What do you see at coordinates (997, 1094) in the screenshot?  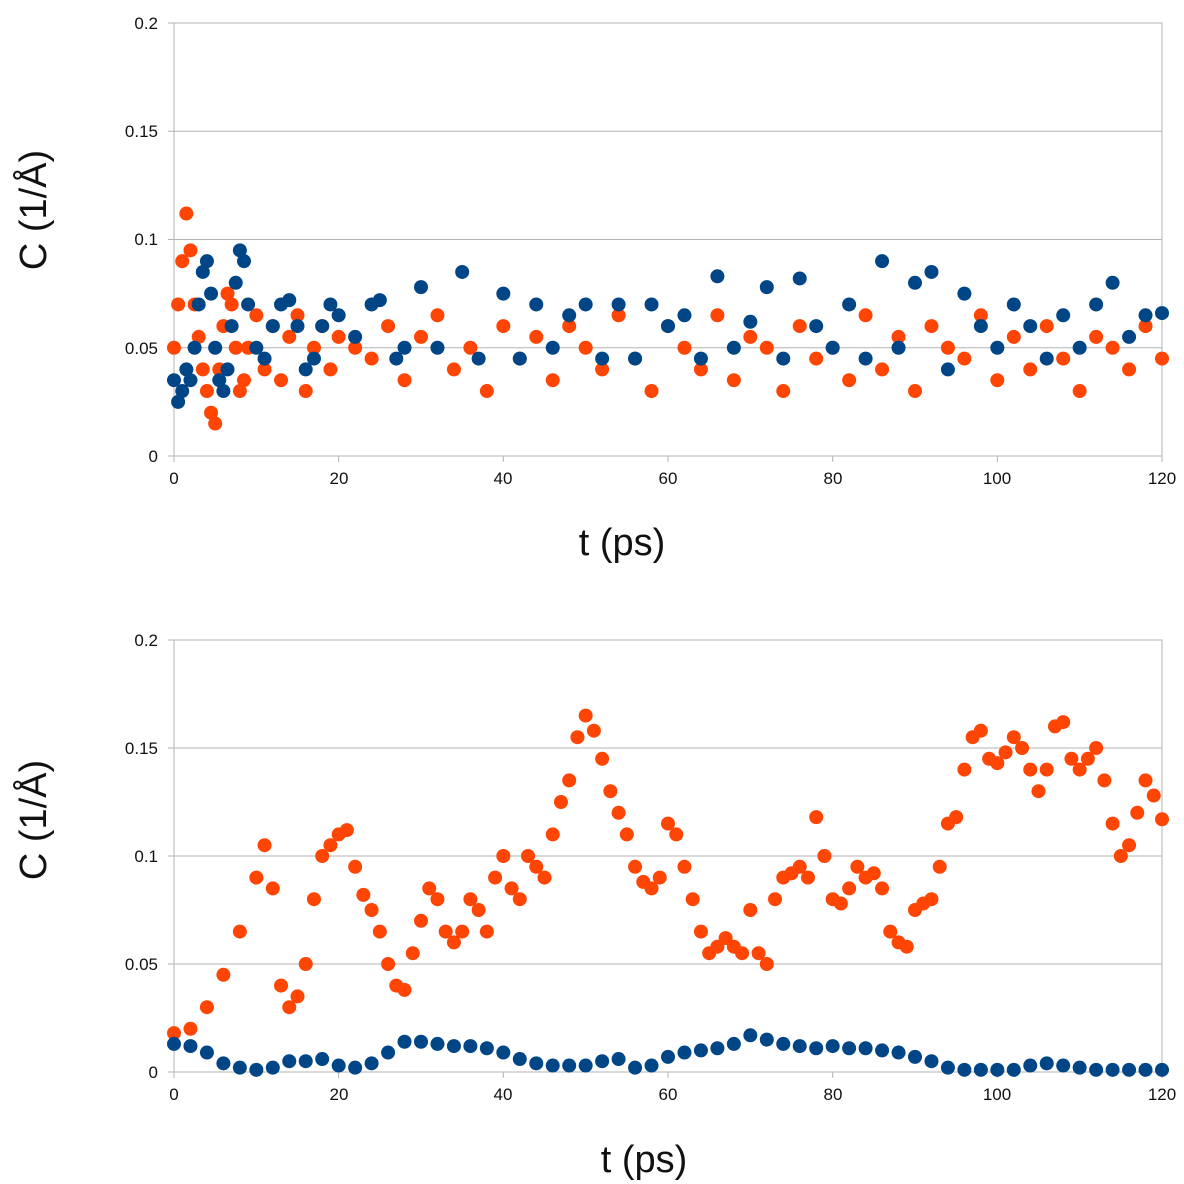 I see `x-tick-label: 100` at bounding box center [997, 1094].